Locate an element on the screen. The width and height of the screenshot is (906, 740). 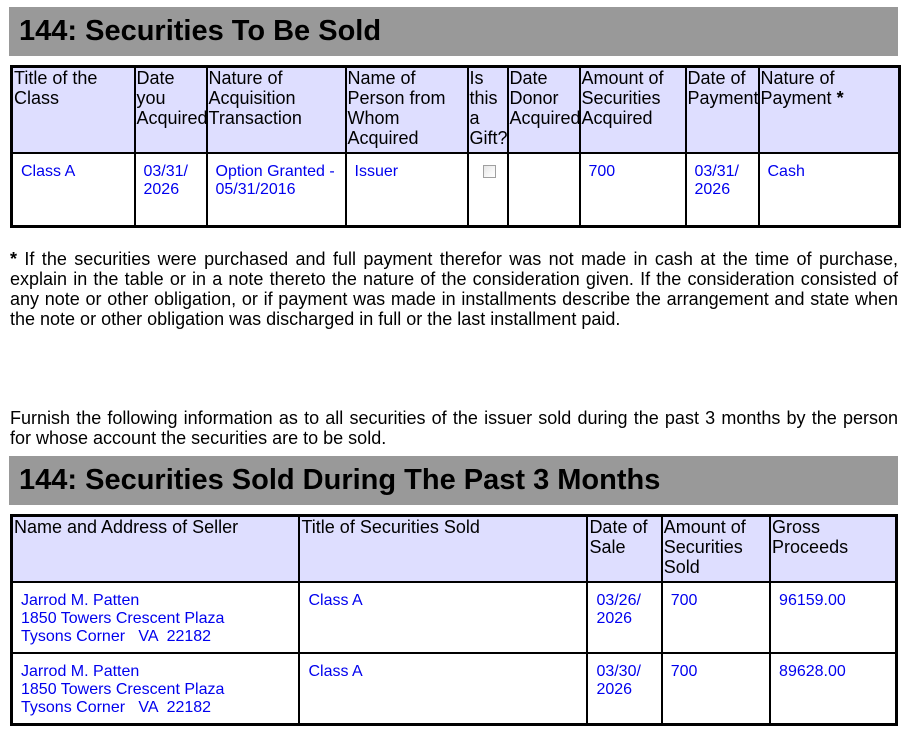
cell-date-donor-acquired is located at coordinates (543, 190).